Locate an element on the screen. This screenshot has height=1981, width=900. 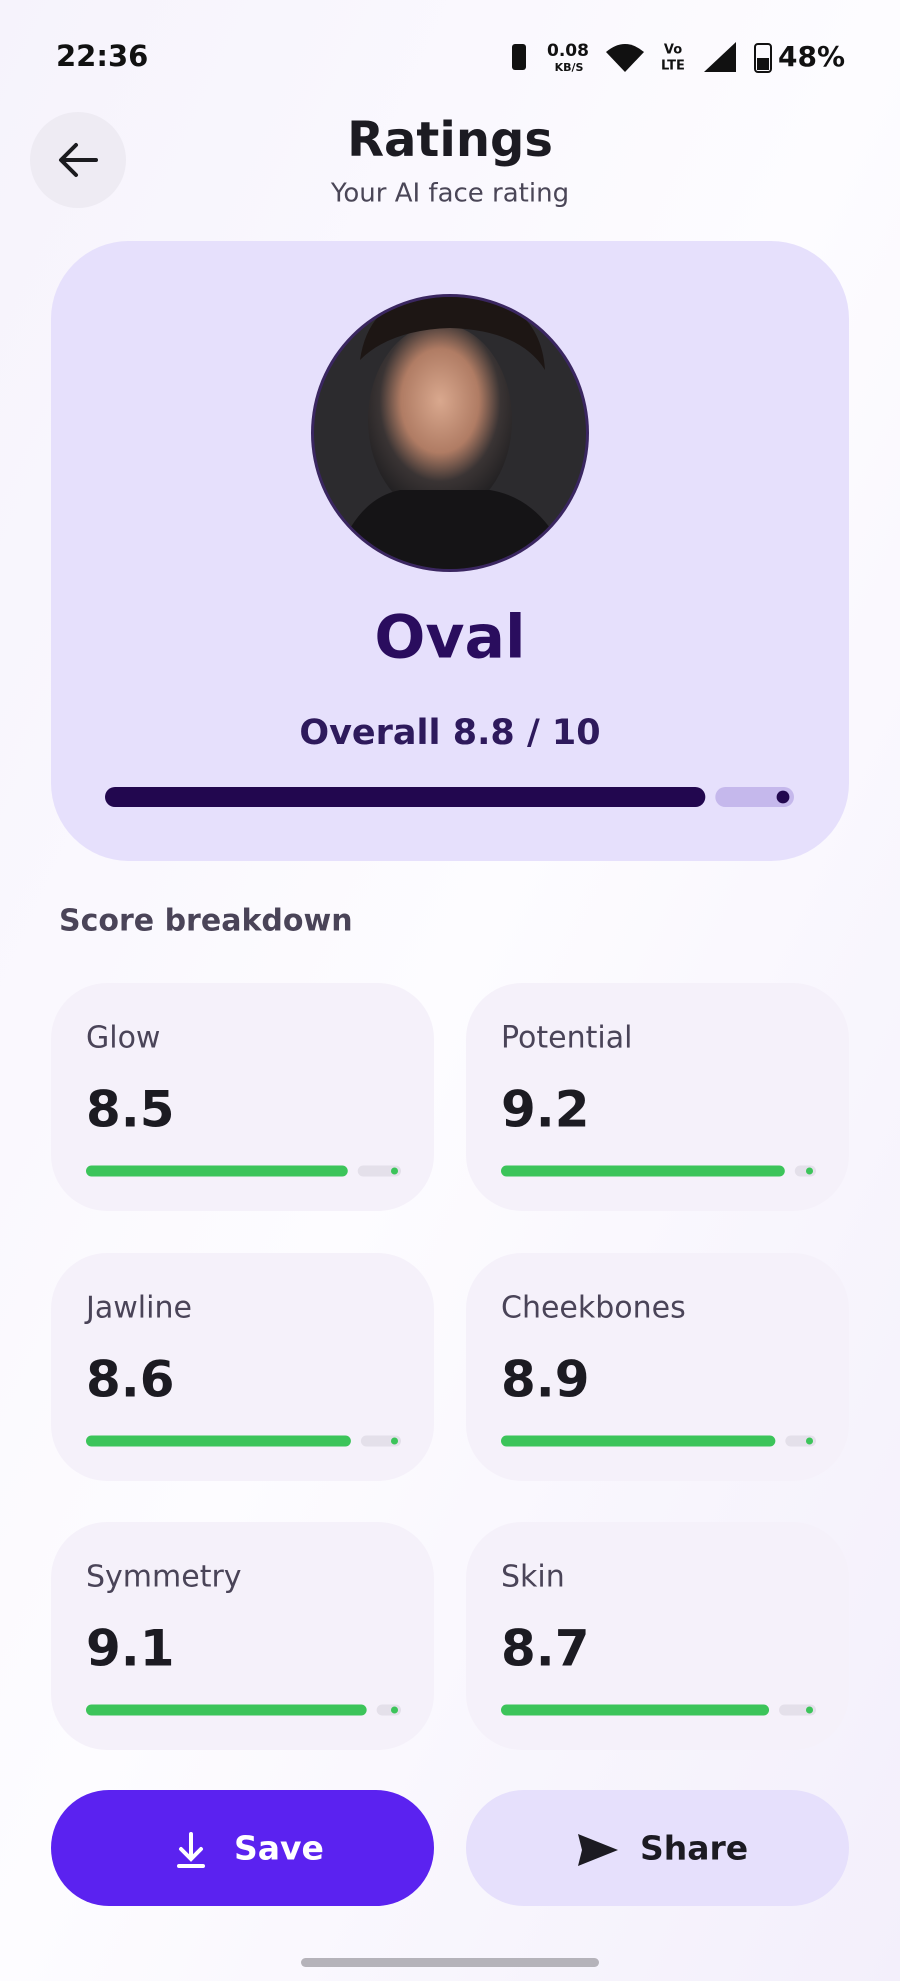
score-label: Glow is located at coordinates (123, 1038).